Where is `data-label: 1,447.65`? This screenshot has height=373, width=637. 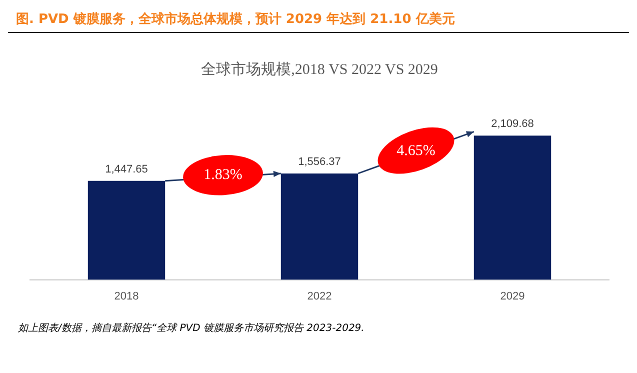 data-label: 1,447.65 is located at coordinates (126, 169).